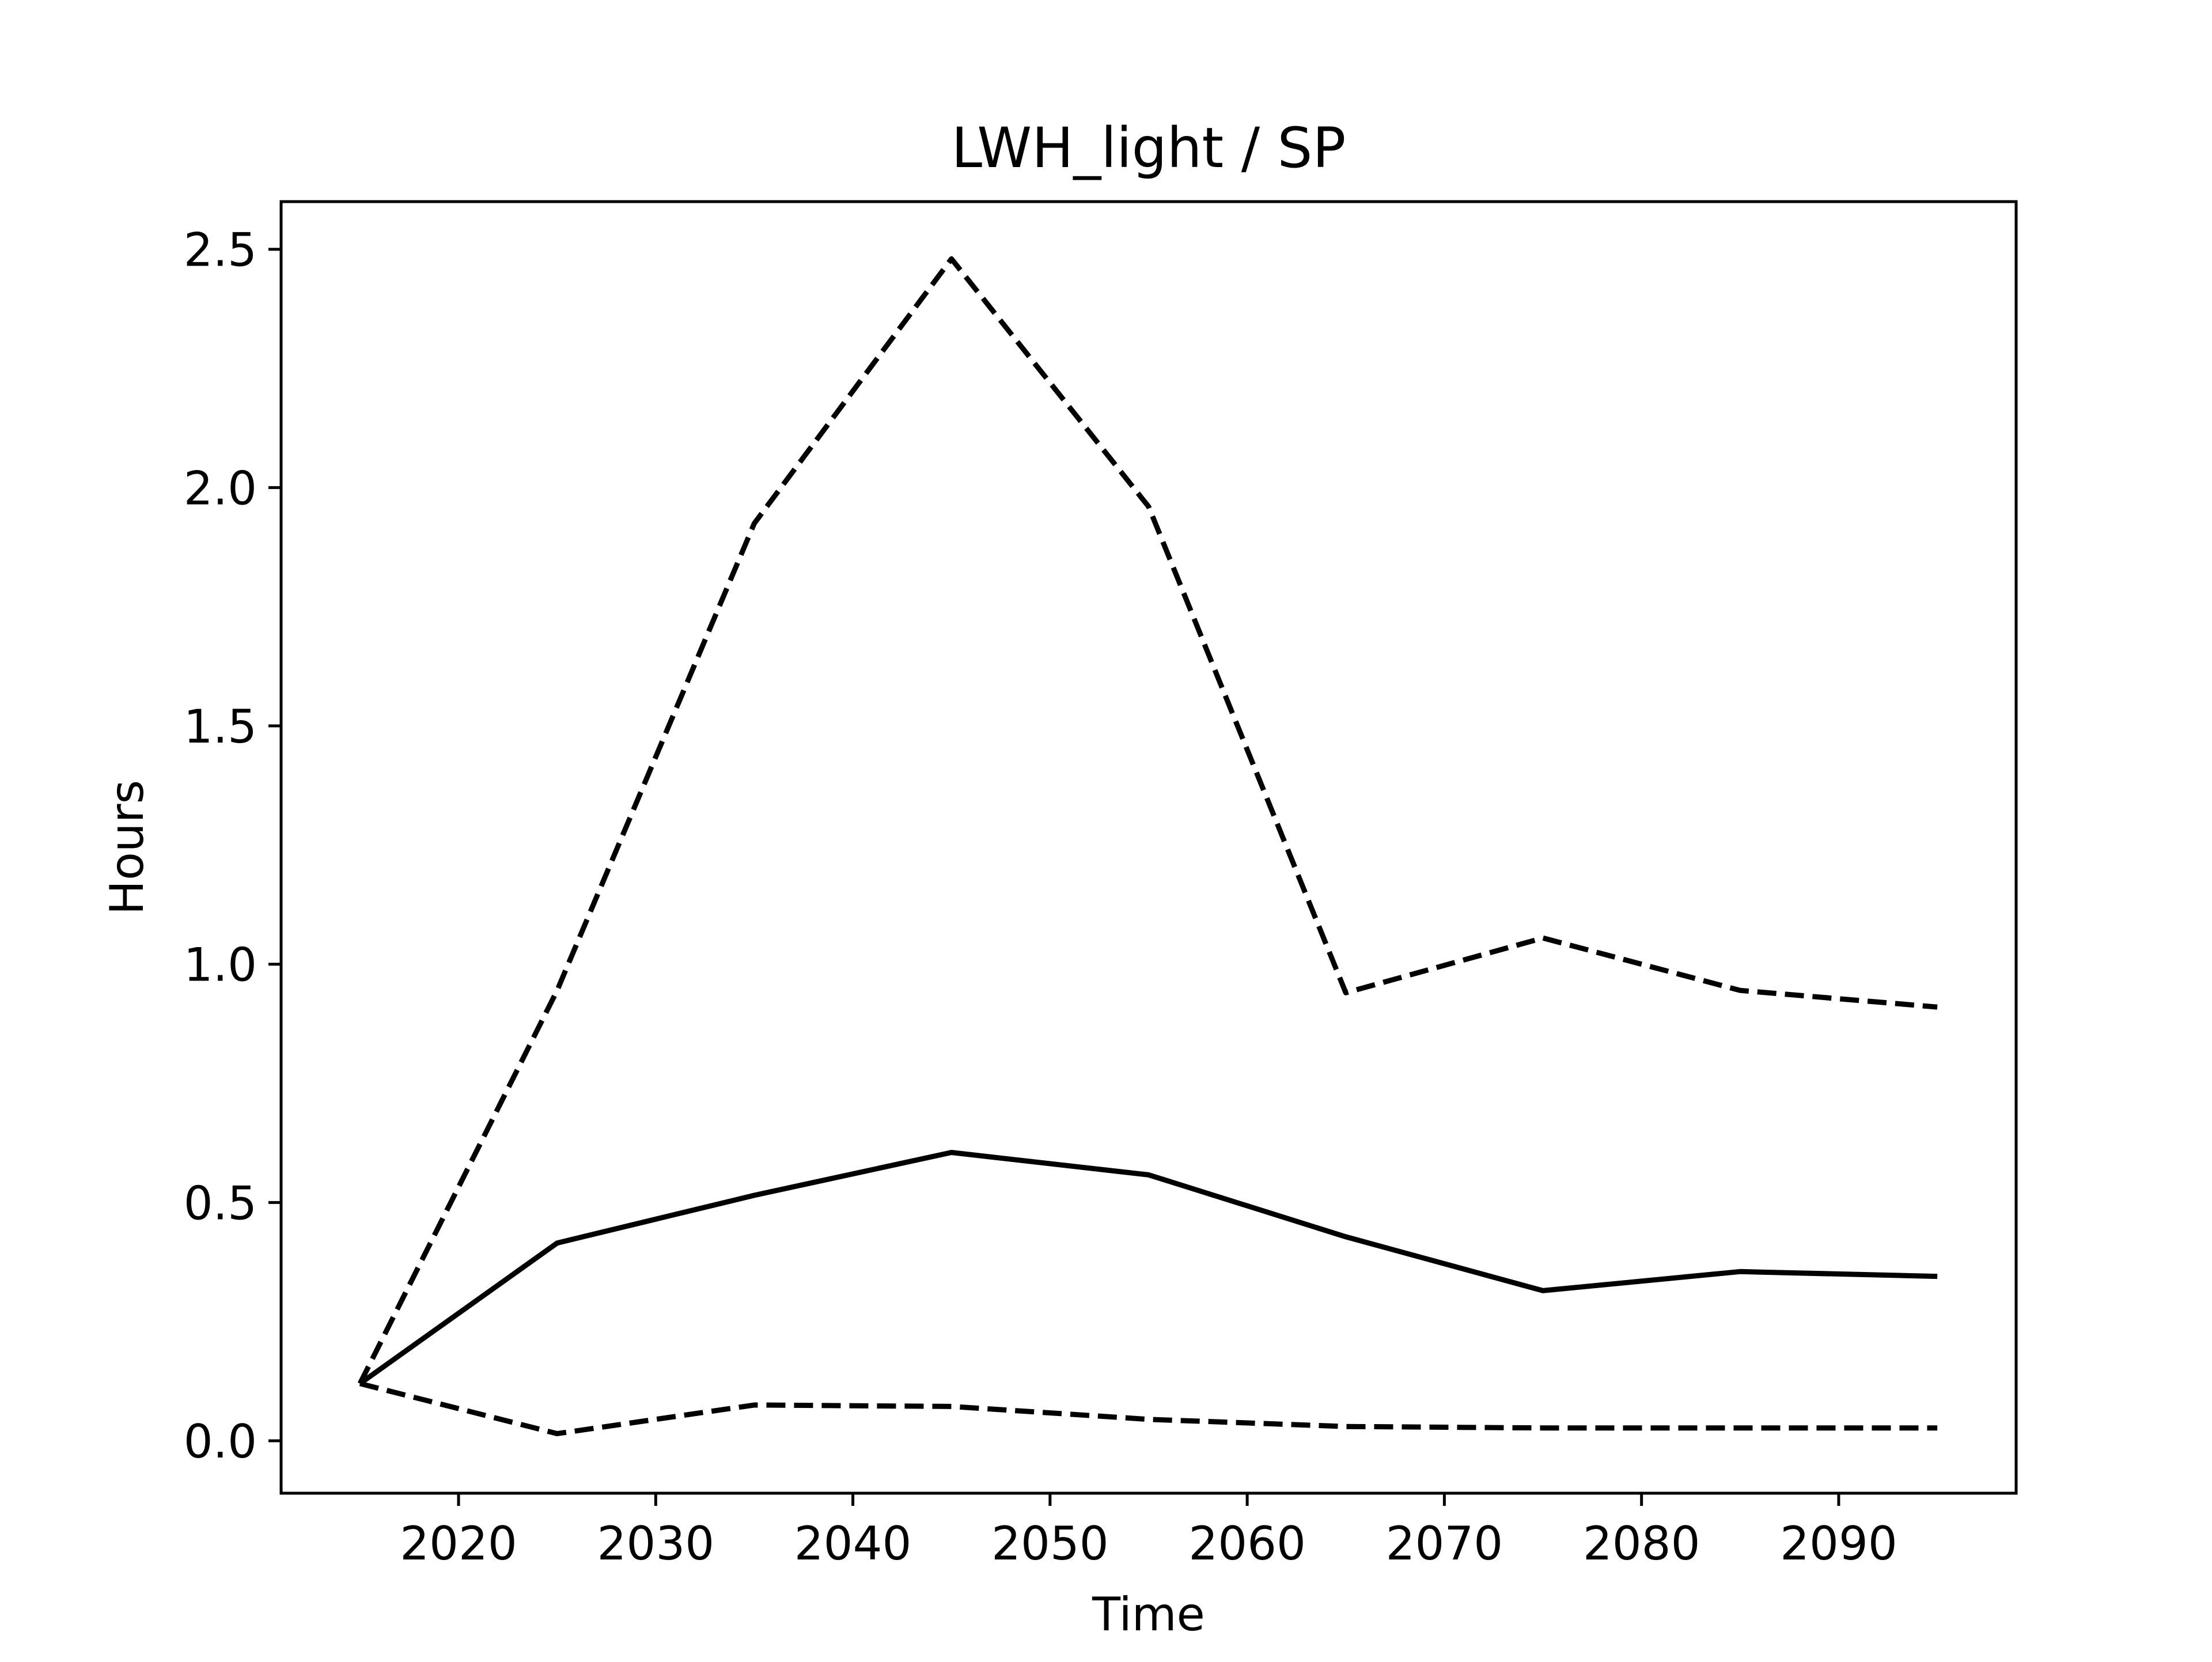 Image resolution: width=2212 pixels, height=1662 pixels. What do you see at coordinates (220, 965) in the screenshot?
I see `y-tick-label: 1.0` at bounding box center [220, 965].